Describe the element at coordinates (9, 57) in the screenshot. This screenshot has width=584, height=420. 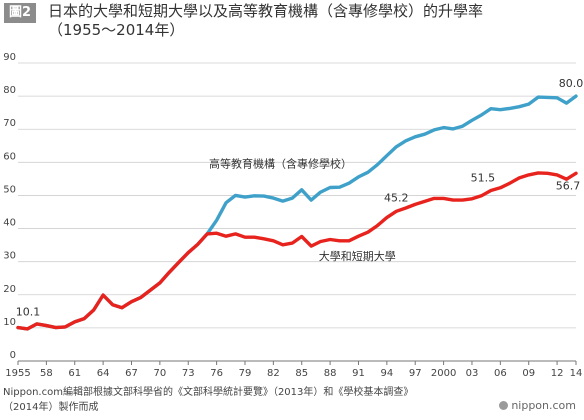
I see `y-tick-label: 90` at that location.